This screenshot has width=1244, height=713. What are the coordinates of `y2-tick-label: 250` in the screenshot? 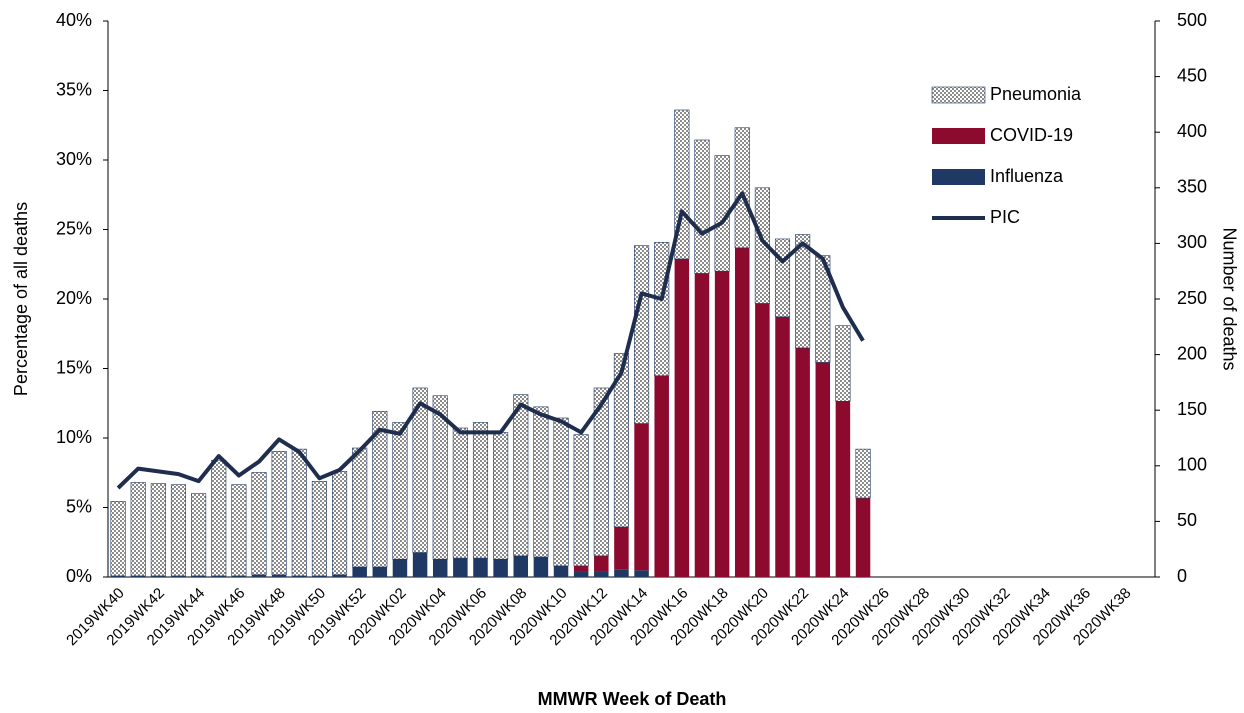 It's located at (1192, 298).